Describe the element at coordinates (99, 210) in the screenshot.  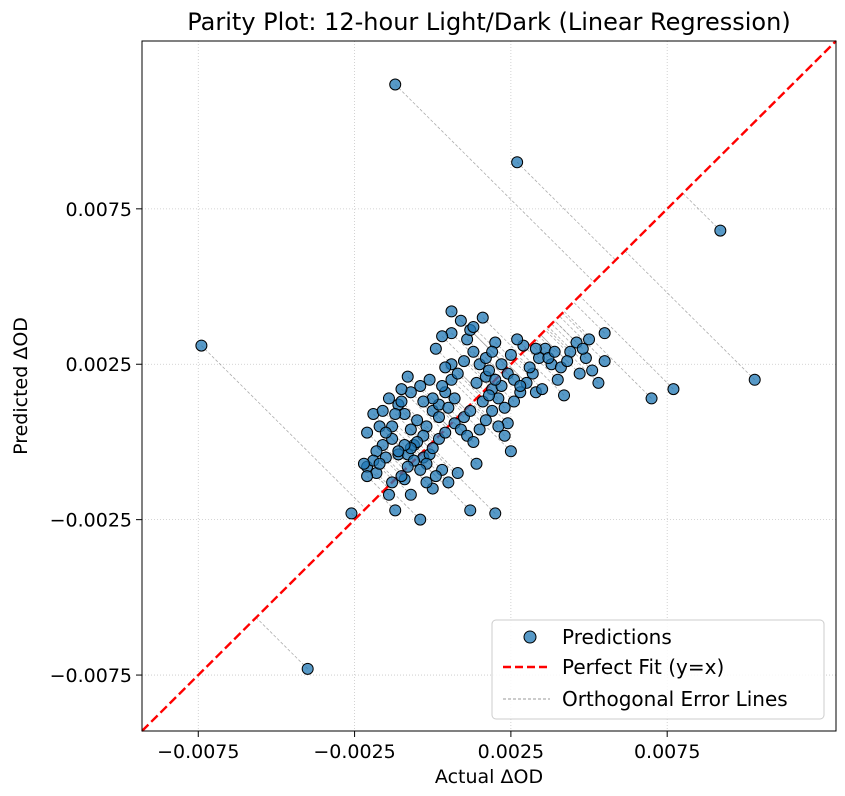
I see `y-tick-label: 0.0075` at that location.